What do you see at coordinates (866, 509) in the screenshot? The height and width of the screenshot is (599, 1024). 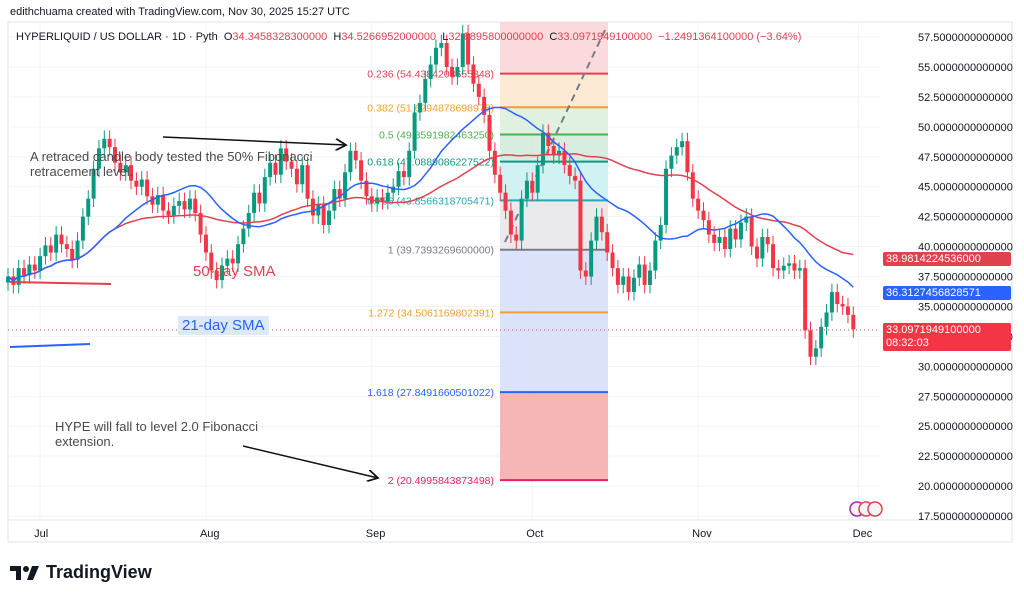 I see `event-flags-icon` at bounding box center [866, 509].